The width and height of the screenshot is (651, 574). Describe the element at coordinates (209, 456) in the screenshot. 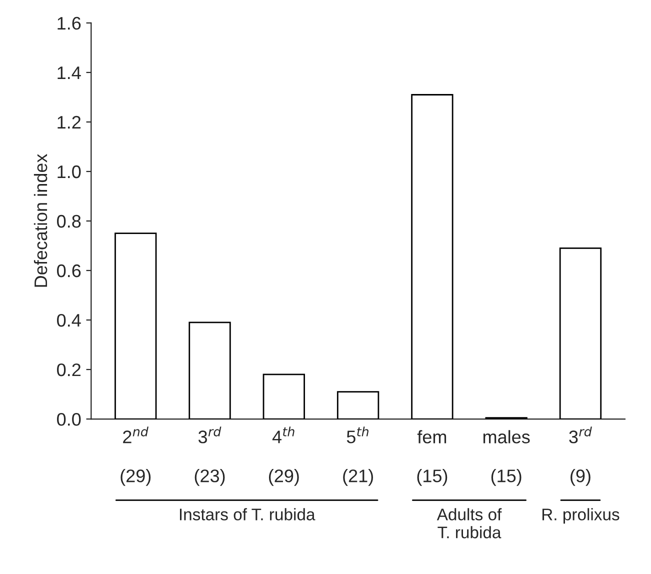

I see `category-label: 3$^{rd}$ (23)` at that location.